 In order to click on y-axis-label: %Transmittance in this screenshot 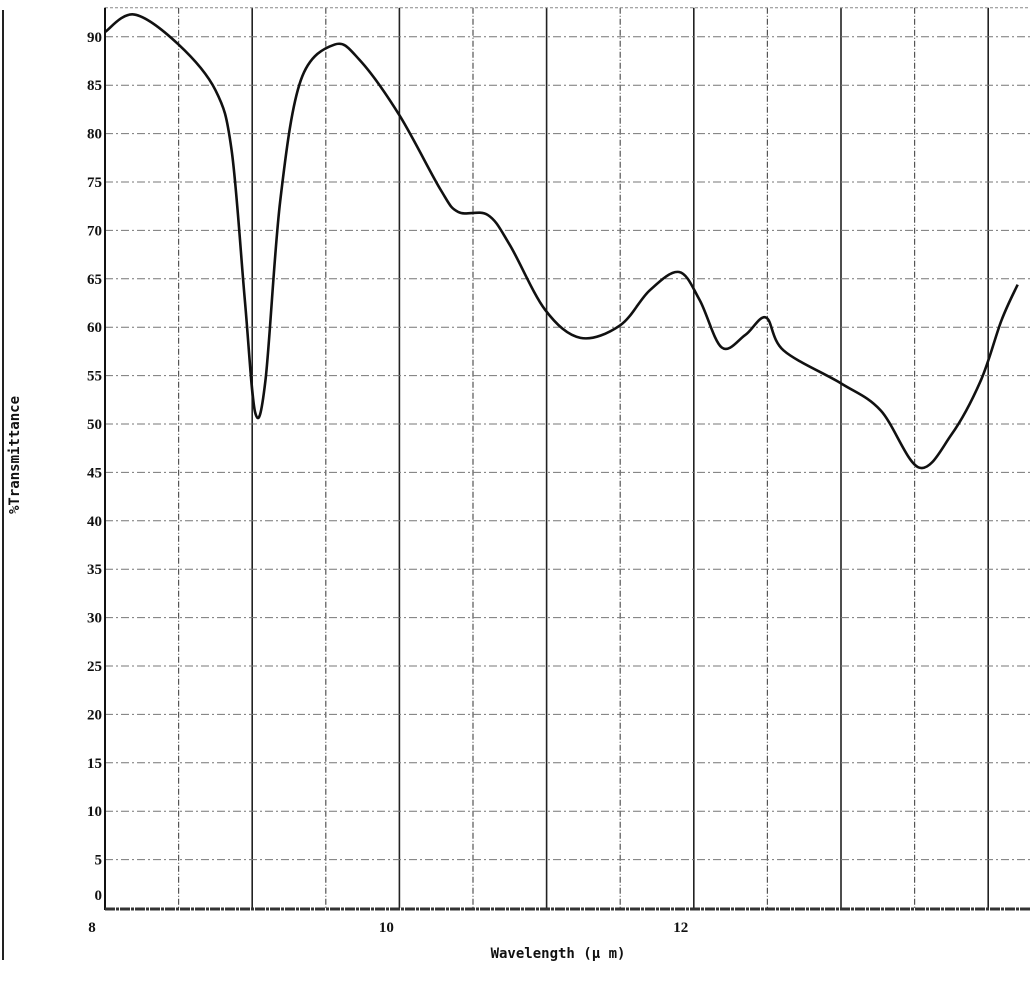, I will do `click(15, 455)`.